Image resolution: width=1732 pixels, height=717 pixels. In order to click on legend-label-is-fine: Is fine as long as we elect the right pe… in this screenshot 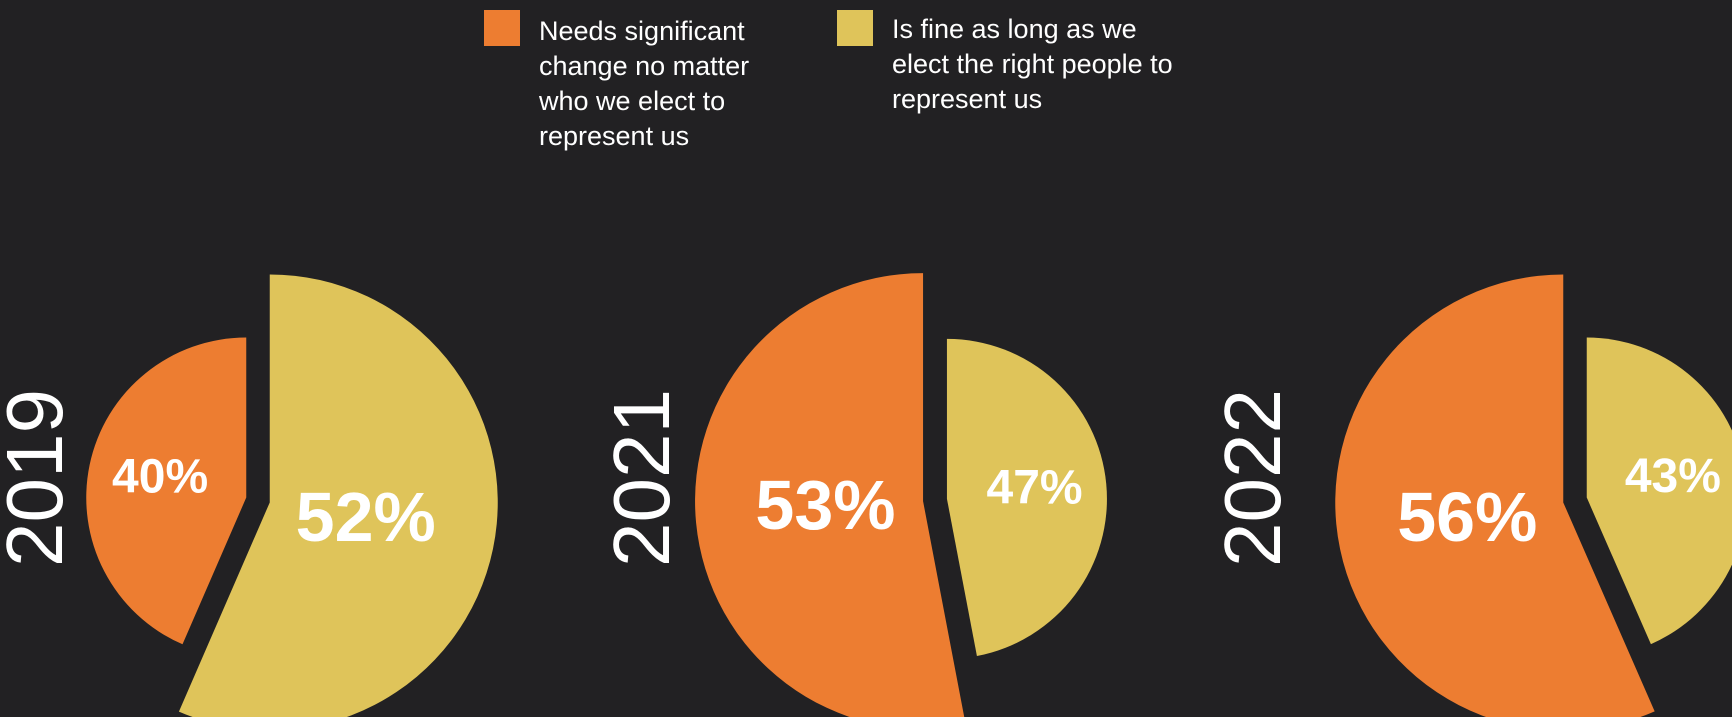, I will do `click(1032, 64)`.